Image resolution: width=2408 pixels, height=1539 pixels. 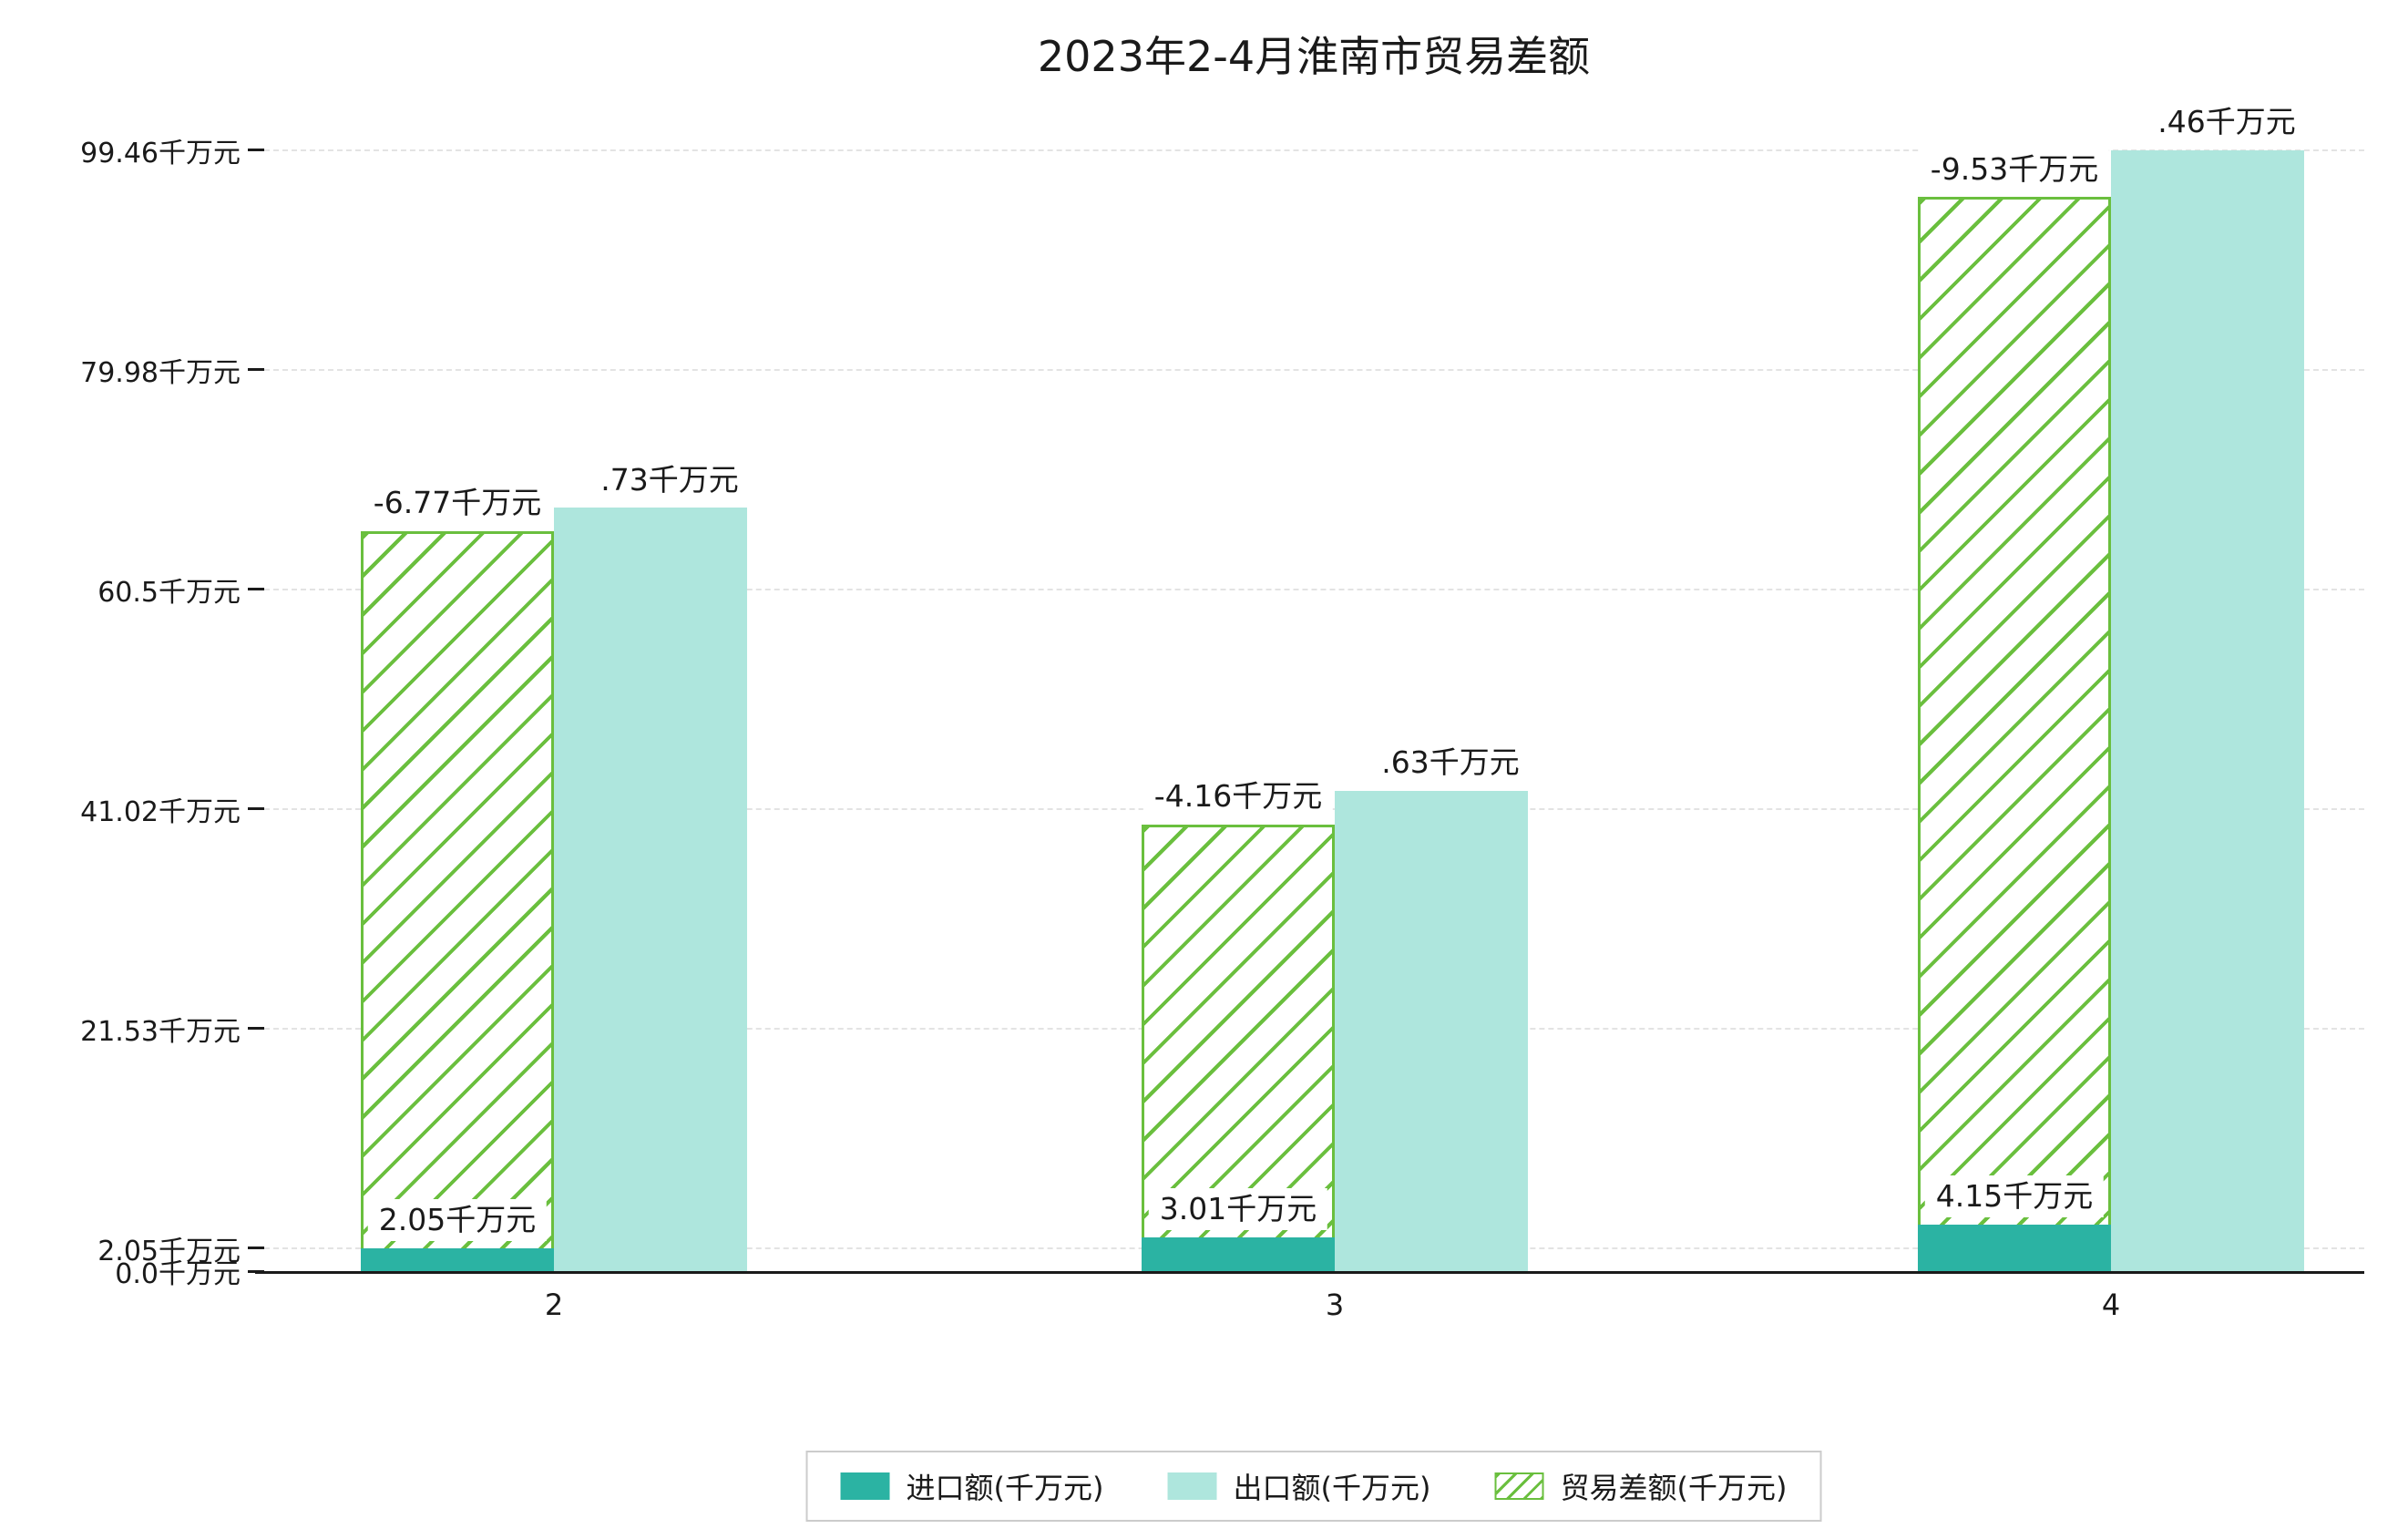 I want to click on import-value-label: 4.15千万元, so click(x=2015, y=1196).